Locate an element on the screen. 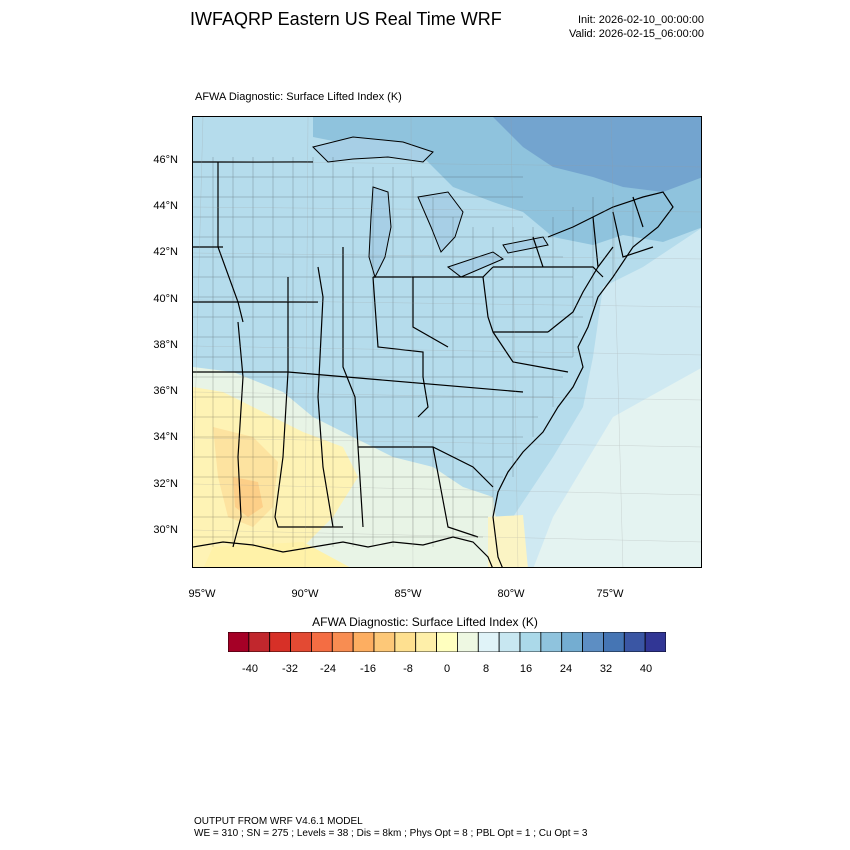  colorbar is located at coordinates (447, 642).